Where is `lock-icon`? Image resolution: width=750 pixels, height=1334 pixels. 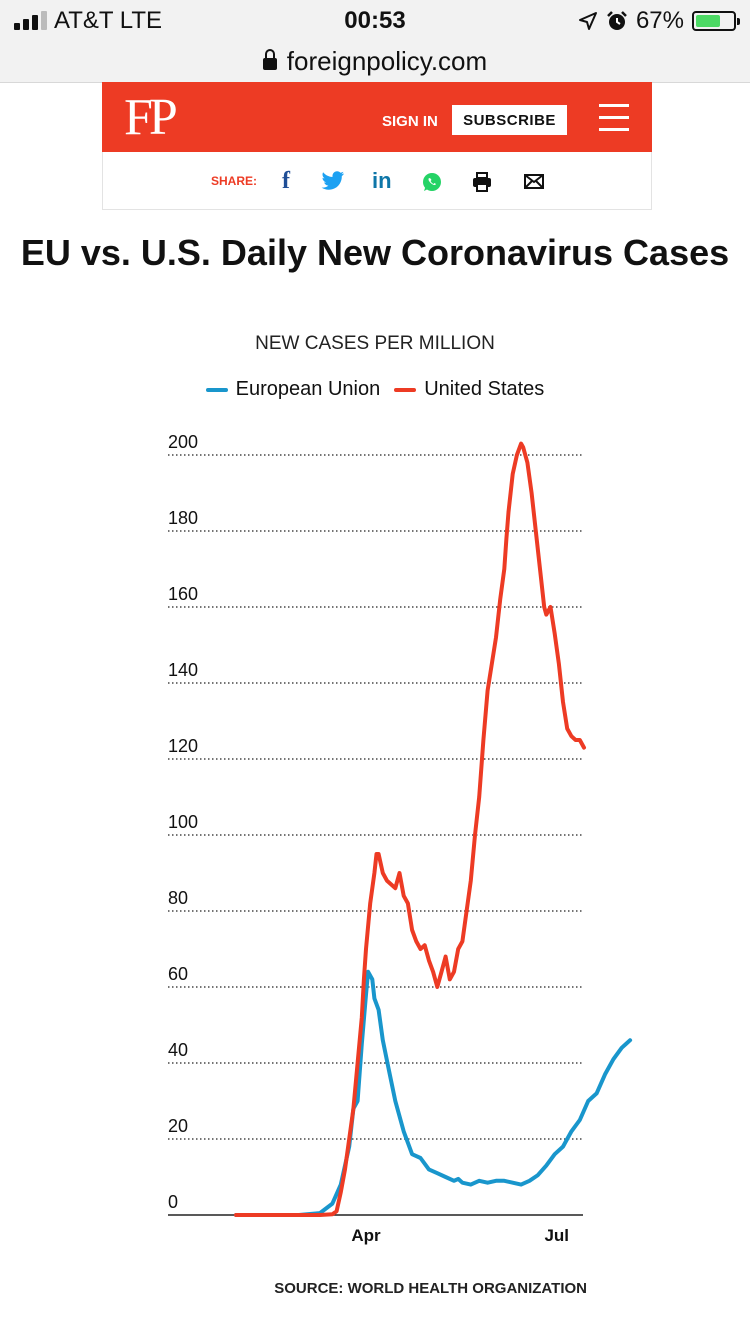 lock-icon is located at coordinates (269, 59).